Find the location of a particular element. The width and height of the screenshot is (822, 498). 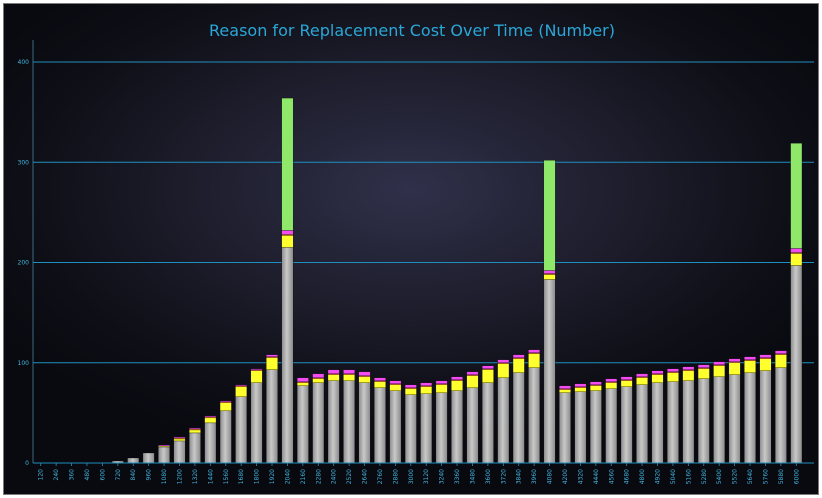

x-tick-label-5520: 5520 is located at coordinates (735, 476).